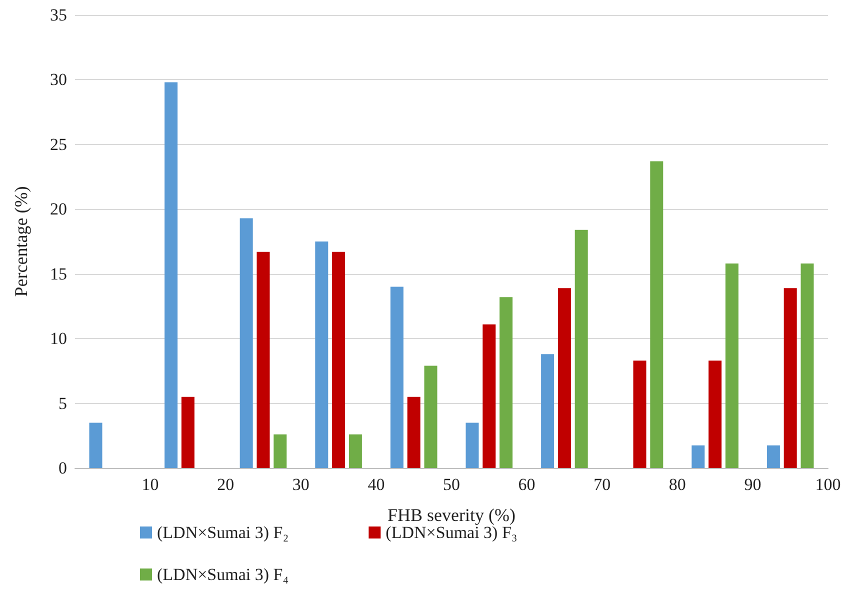 The width and height of the screenshot is (855, 598). Describe the element at coordinates (58, 144) in the screenshot. I see `y-tick-label: 25` at that location.